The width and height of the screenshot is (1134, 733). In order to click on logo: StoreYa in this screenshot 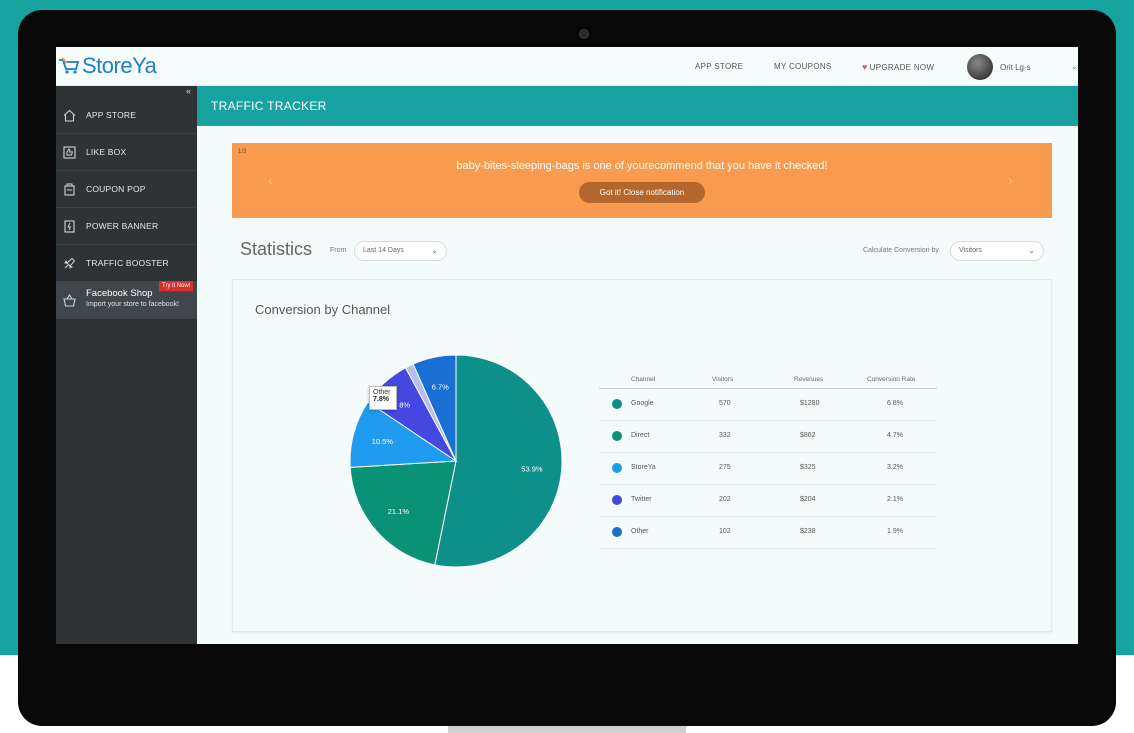, I will do `click(107, 66)`.